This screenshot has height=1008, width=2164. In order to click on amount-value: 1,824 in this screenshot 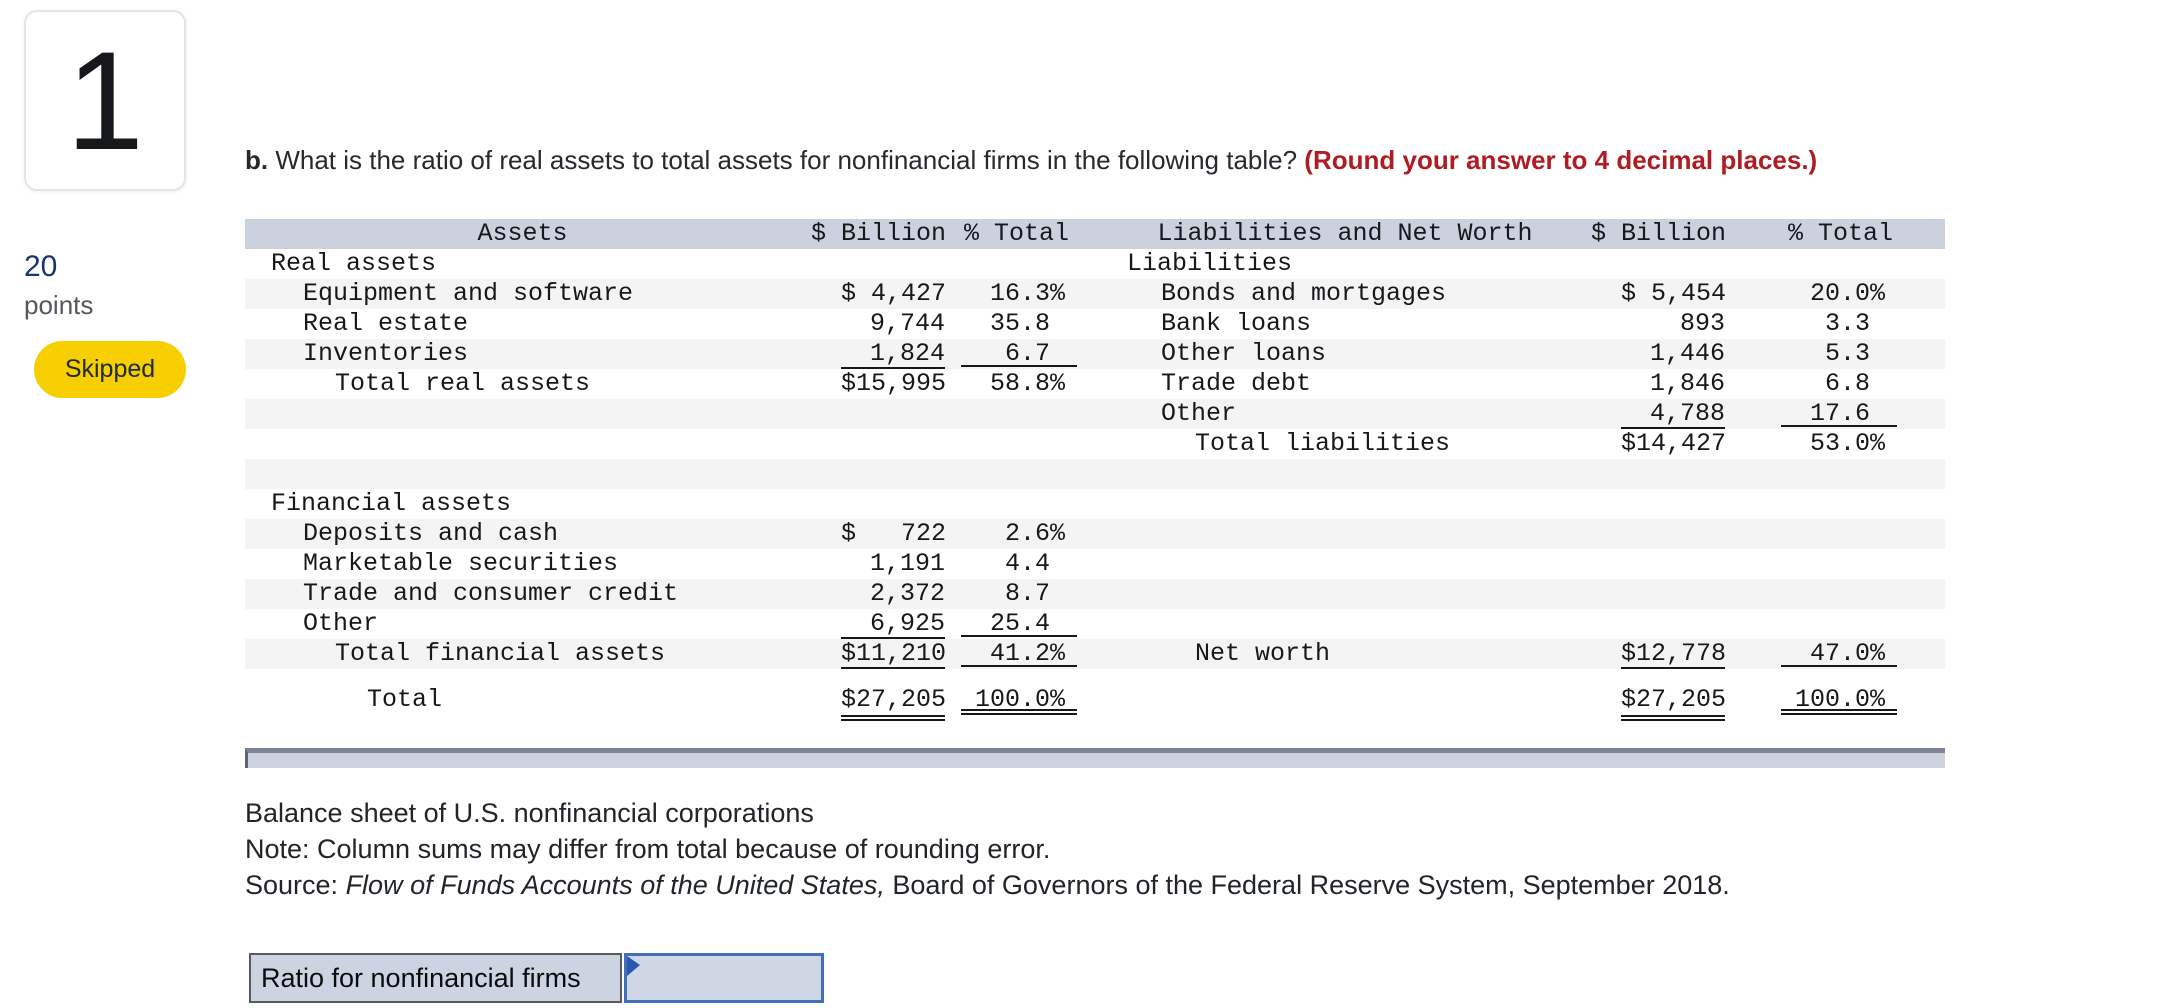, I will do `click(893, 354)`.